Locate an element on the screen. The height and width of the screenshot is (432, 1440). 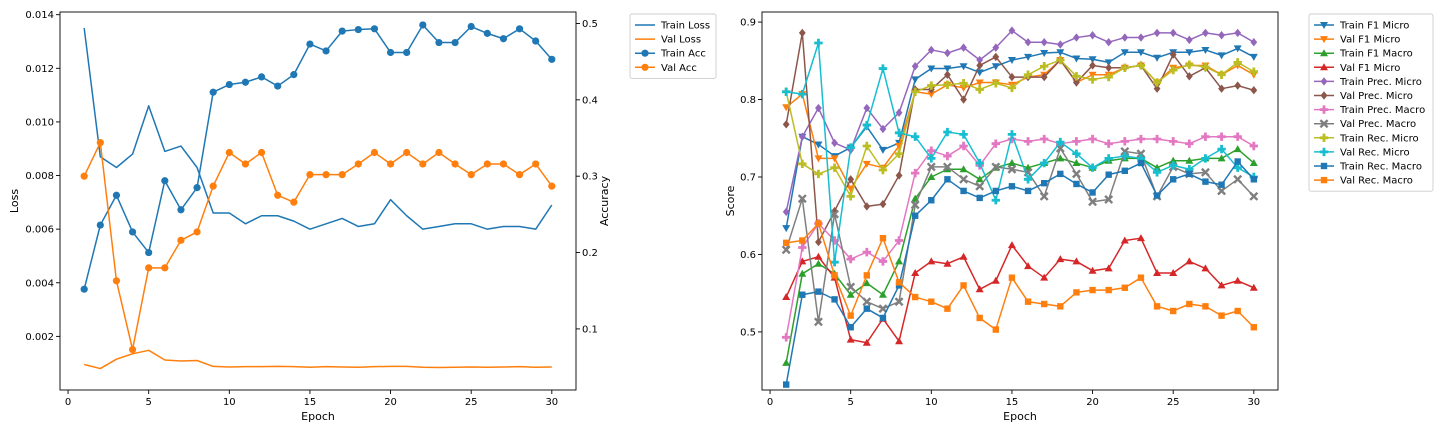
y-tick-label: 0.010 is located at coordinates (39, 122).